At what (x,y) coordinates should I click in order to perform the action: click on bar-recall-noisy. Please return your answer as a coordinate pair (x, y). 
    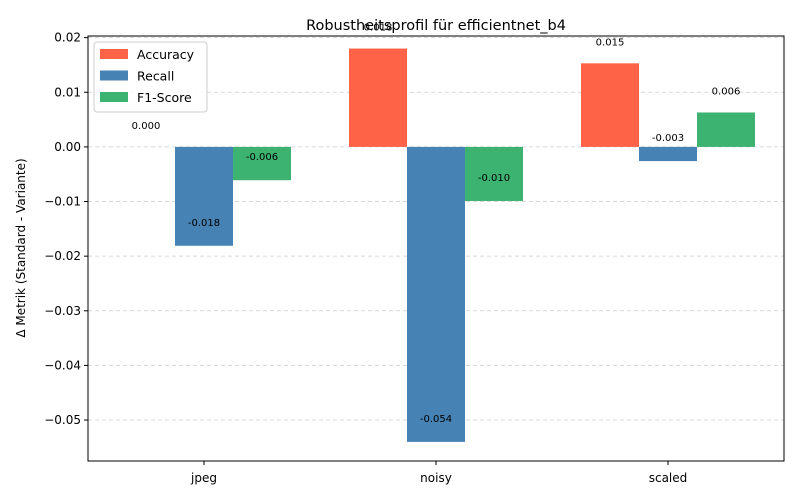
    Looking at the image, I should click on (436, 294).